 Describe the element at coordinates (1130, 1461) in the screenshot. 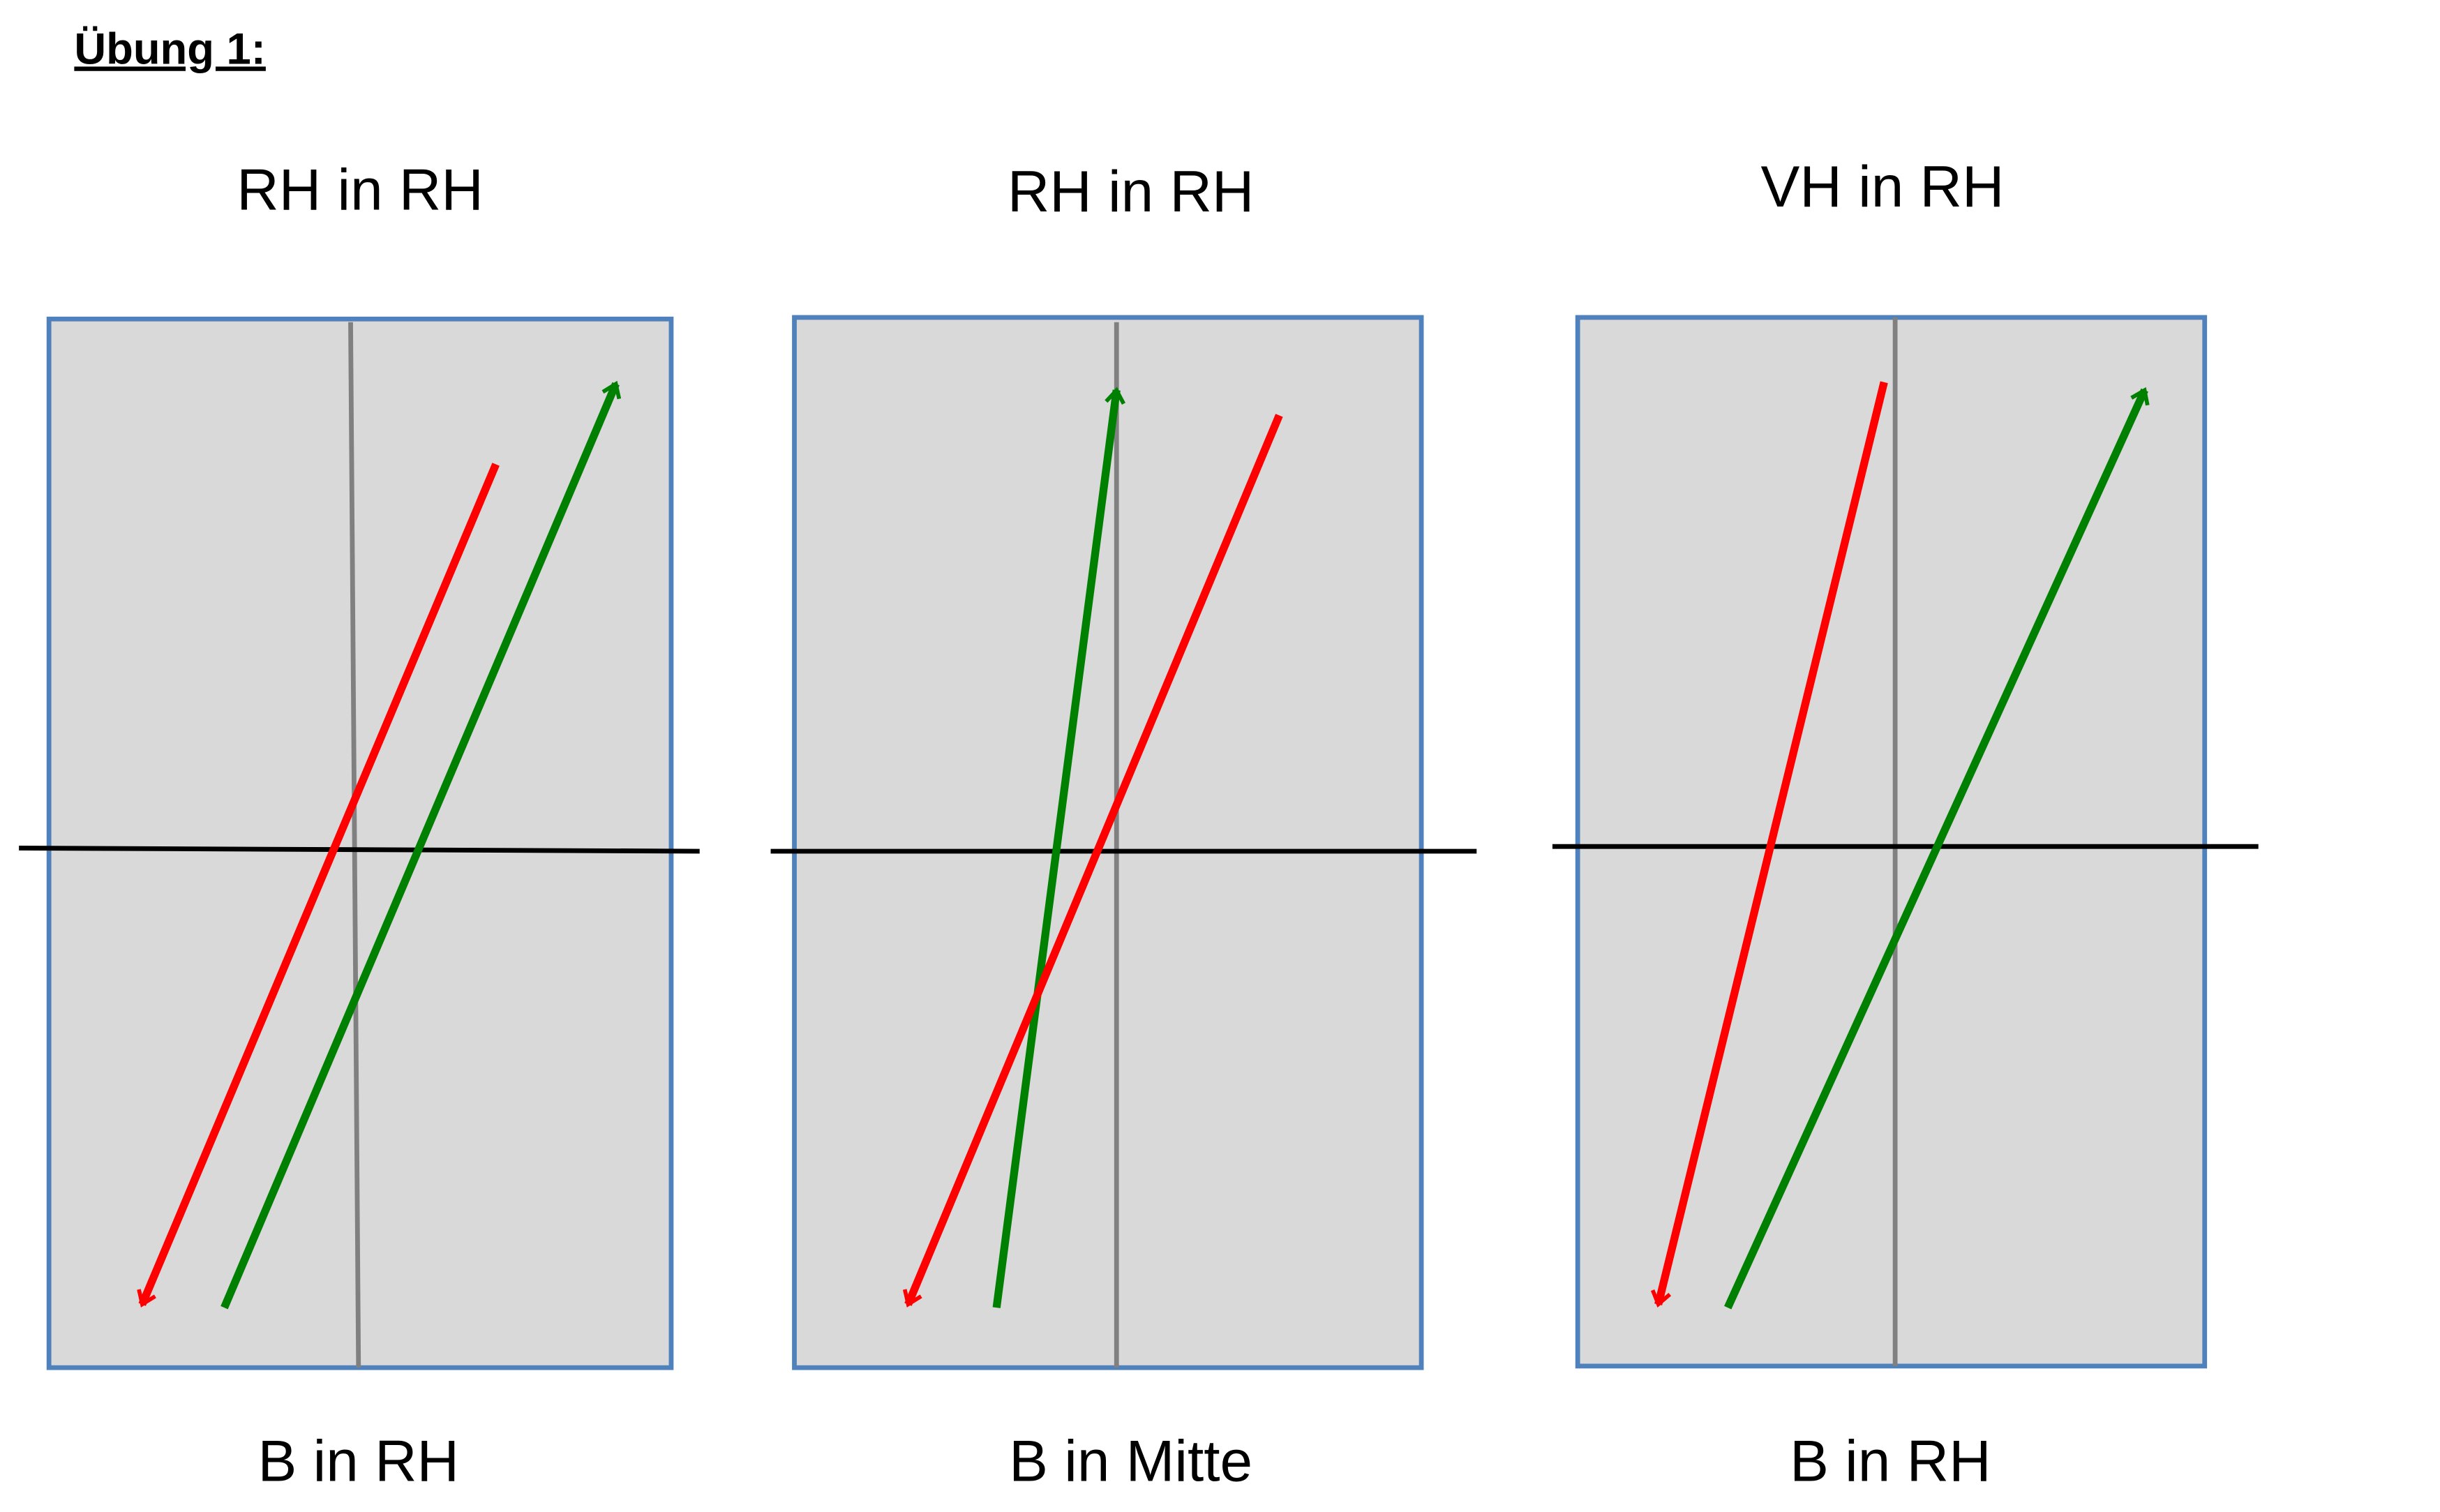

I see `bottom-label: B in Mitte` at that location.